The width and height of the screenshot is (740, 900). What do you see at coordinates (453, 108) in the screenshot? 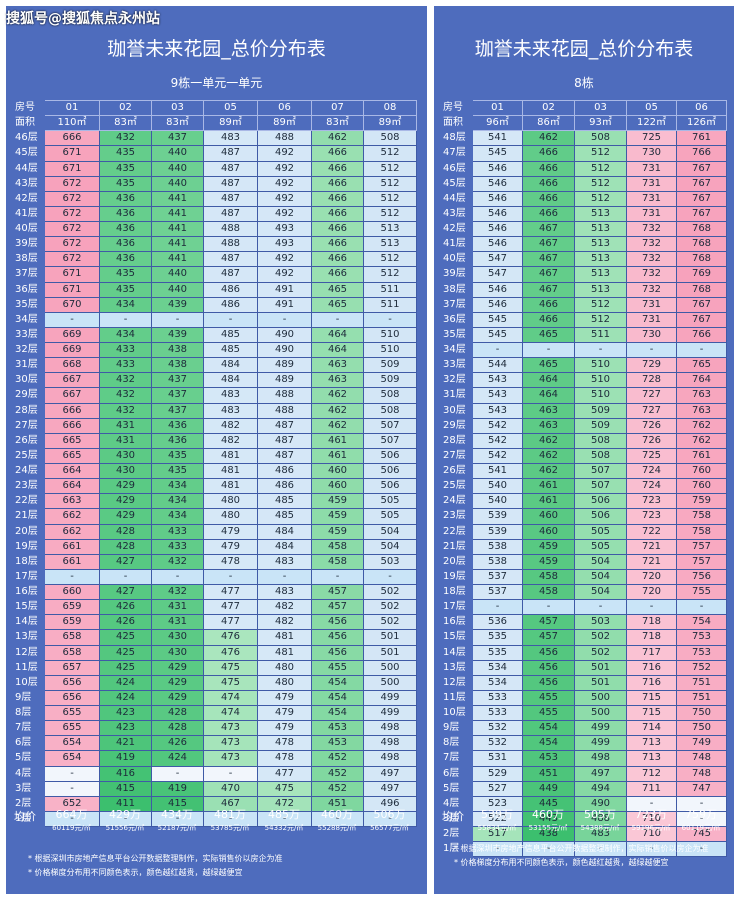
I see `unit-number-row-label: 房号` at bounding box center [453, 108].